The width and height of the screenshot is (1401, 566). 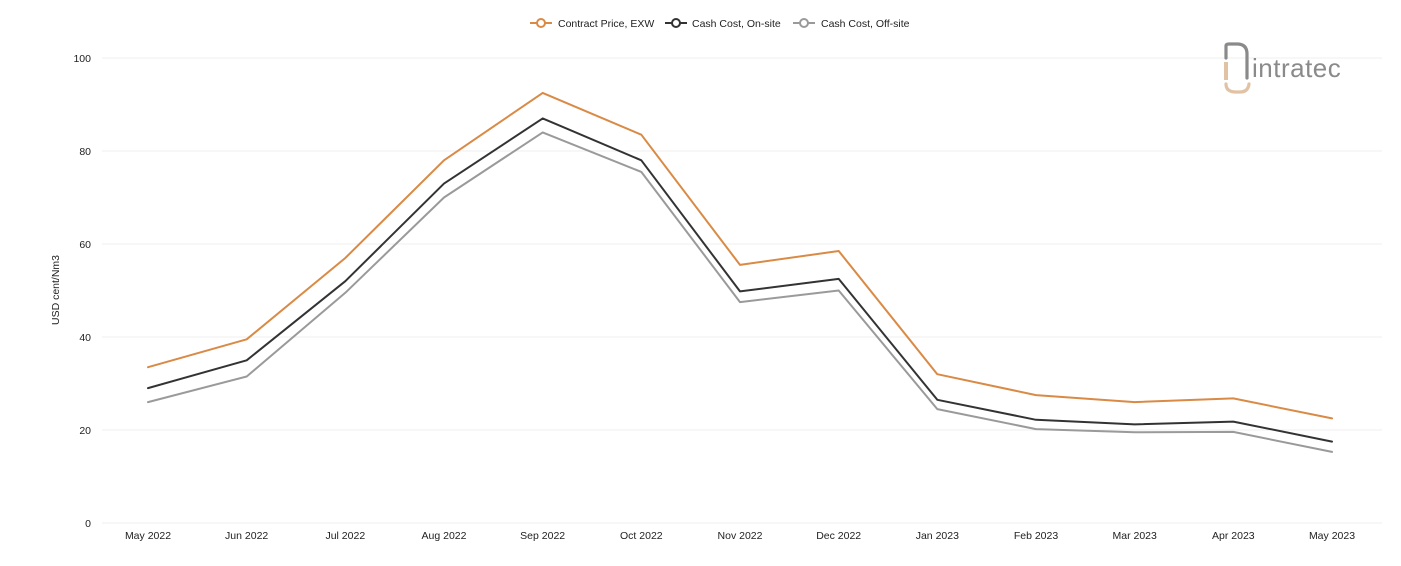 I want to click on y-tick-label: 0, so click(x=88, y=524).